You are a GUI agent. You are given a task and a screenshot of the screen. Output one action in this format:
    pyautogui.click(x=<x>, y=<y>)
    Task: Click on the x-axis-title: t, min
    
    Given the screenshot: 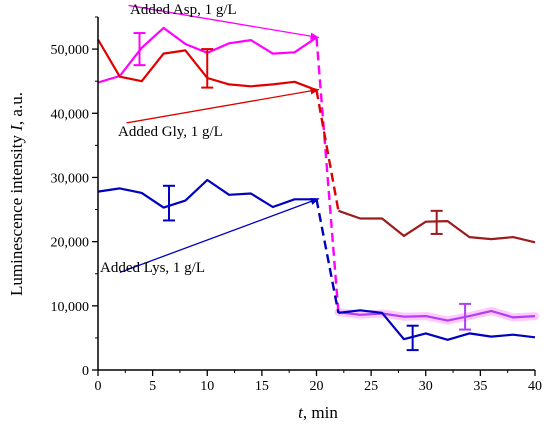 What is the action you would take?
    pyautogui.click(x=318, y=412)
    